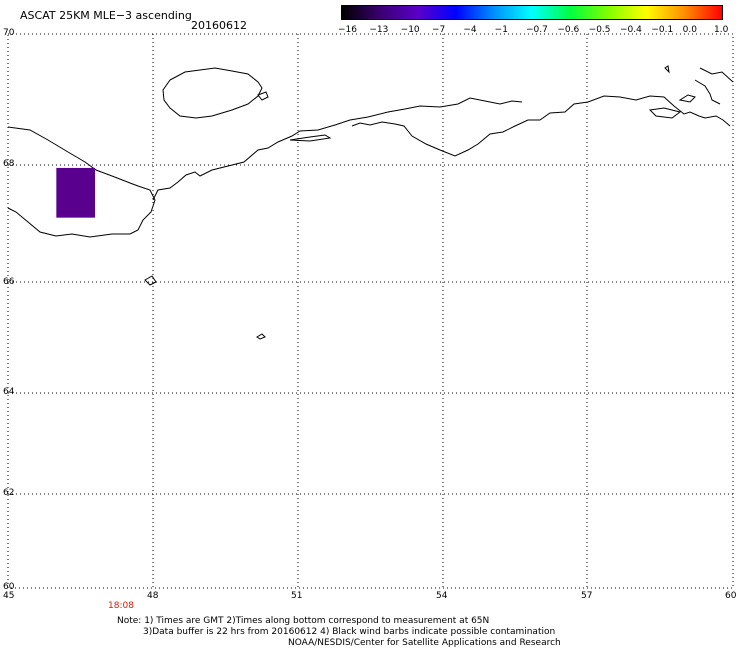  Describe the element at coordinates (532, 12) in the screenshot. I see `colorbar` at that location.